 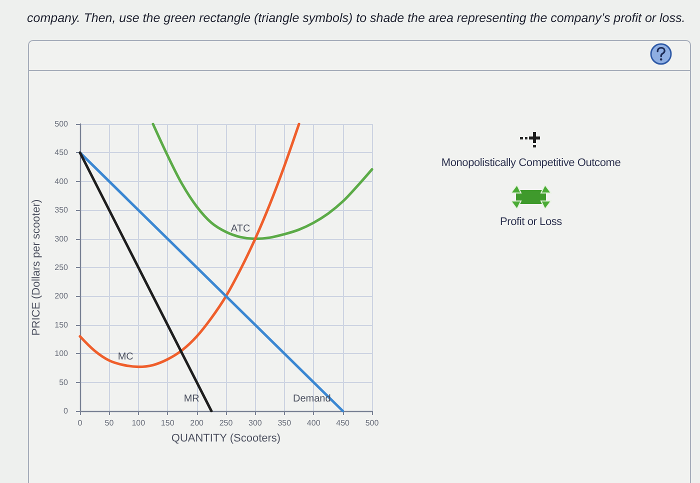 What do you see at coordinates (139, 423) in the screenshot?
I see `x-tick-label: 100` at bounding box center [139, 423].